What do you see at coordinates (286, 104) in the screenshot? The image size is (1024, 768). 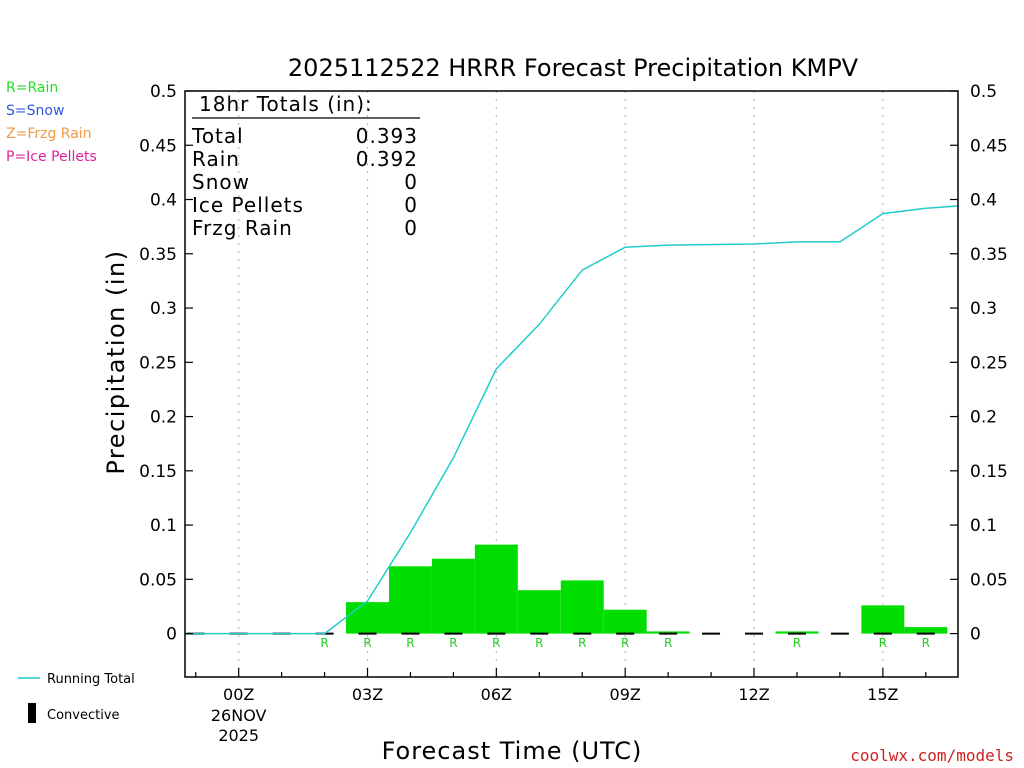 I see `totals-heading: 18hr Totals (in):` at bounding box center [286, 104].